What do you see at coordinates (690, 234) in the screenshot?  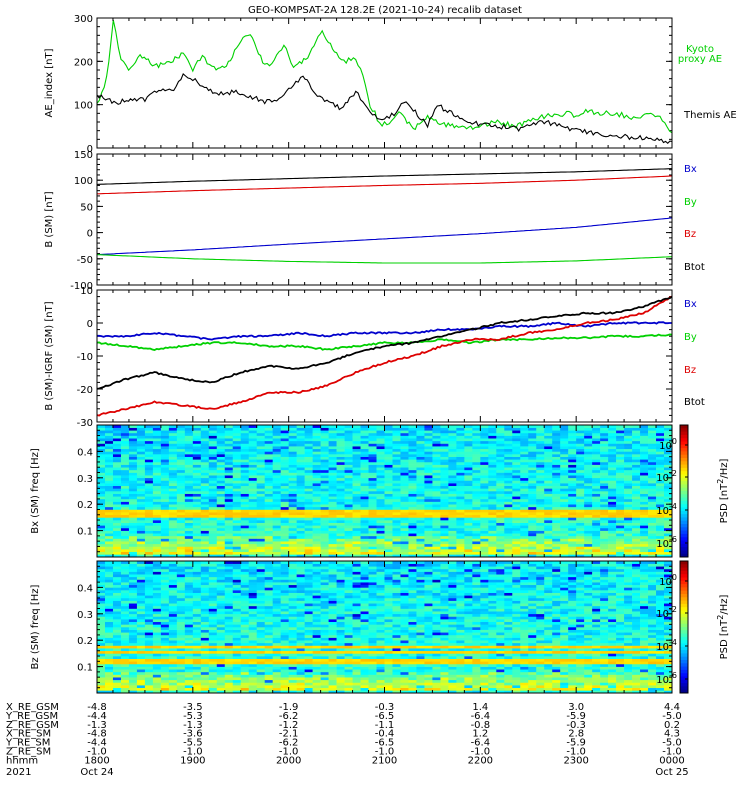 I see `legend-bz: Bz` at bounding box center [690, 234].